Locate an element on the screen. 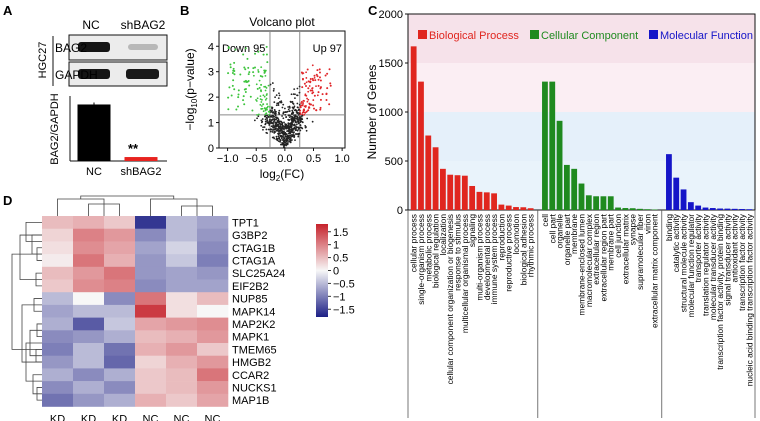 This screenshot has width=760, height=421. go-category-label-reproductive-process: reproductive process is located at coordinates (509, 253).